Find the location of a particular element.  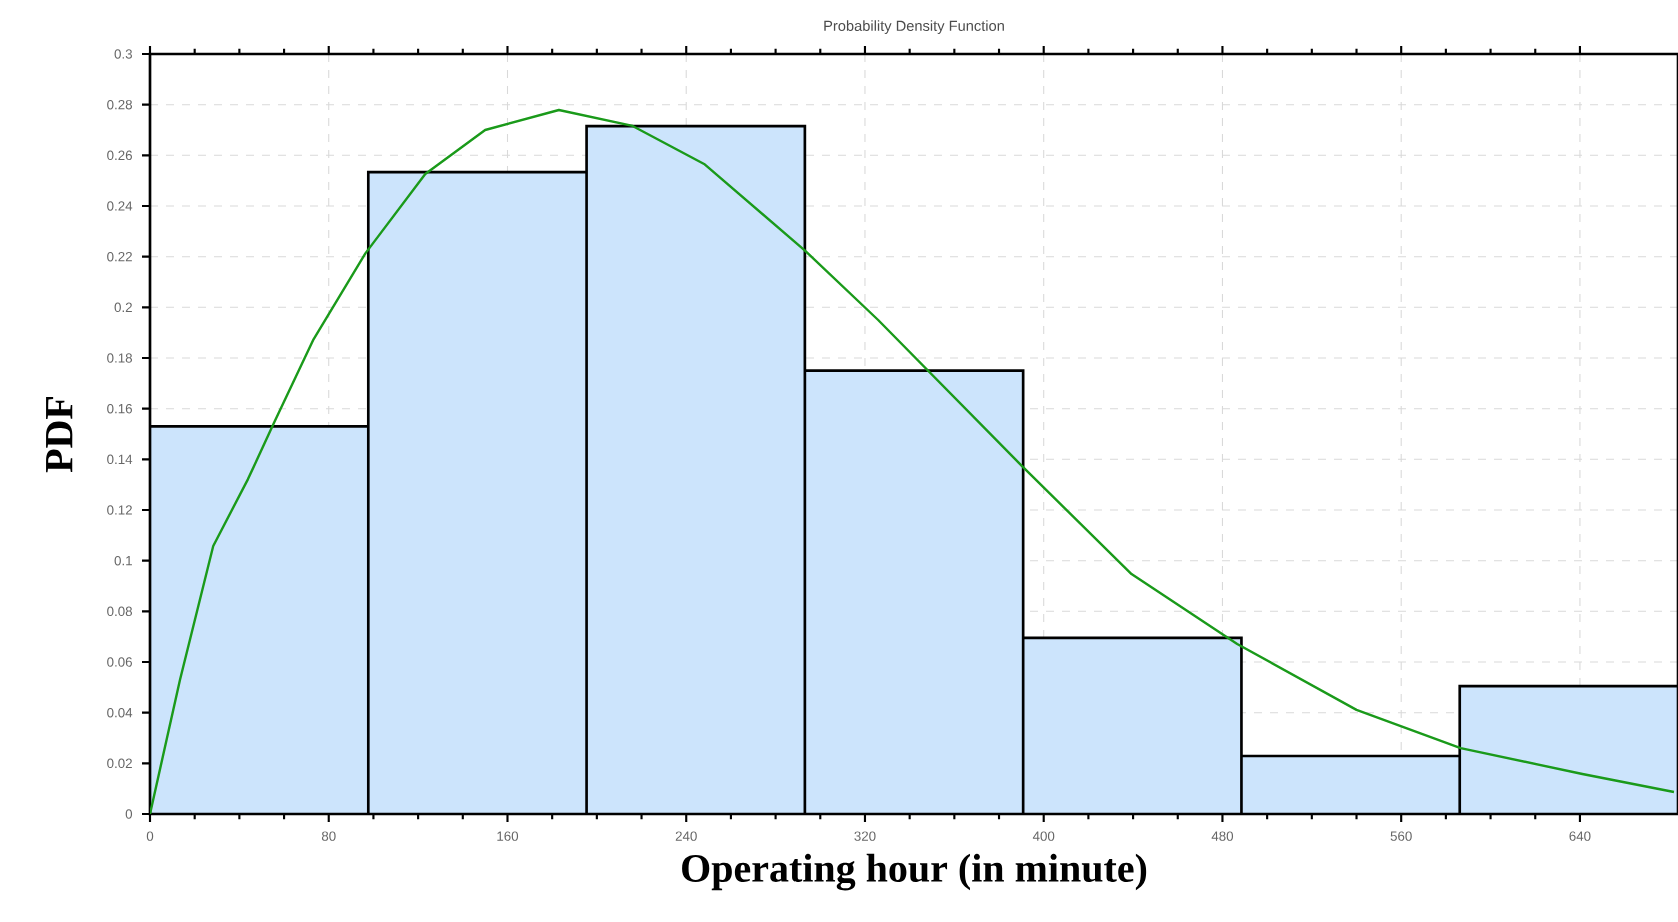

x-axis-title: Operating hour (in minute) is located at coordinates (914, 872).